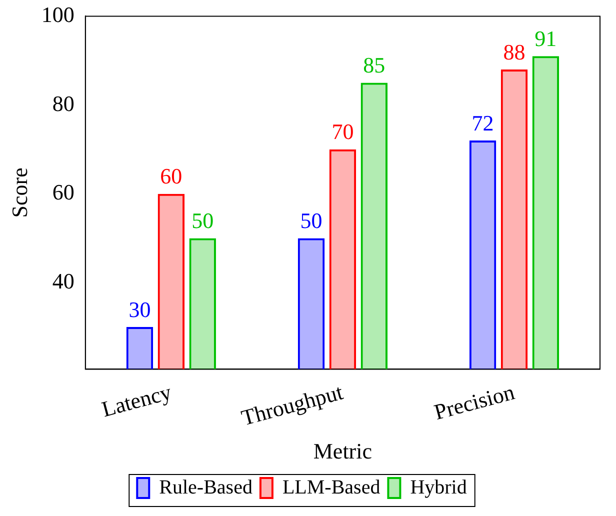  What do you see at coordinates (171, 176) in the screenshot?
I see `data-label: 60` at bounding box center [171, 176].